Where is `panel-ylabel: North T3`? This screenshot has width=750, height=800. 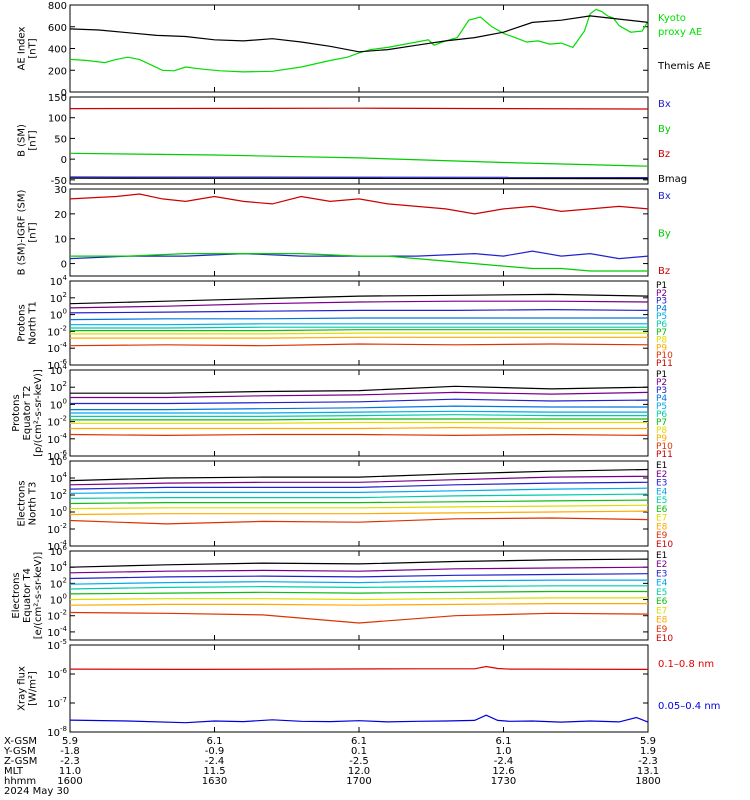 panel-ylabel: North T3 is located at coordinates (33, 504).